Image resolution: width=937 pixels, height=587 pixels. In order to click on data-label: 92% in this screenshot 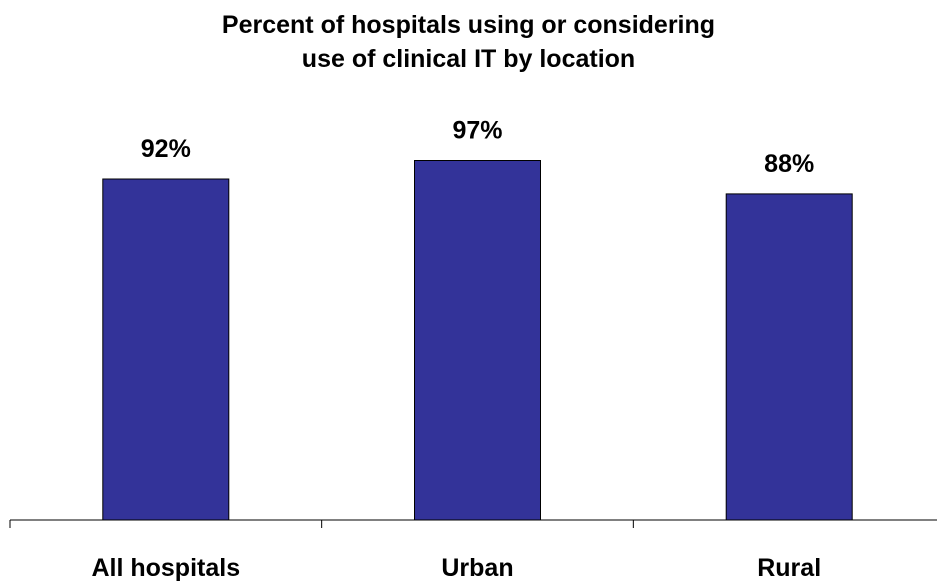, I will do `click(166, 149)`.